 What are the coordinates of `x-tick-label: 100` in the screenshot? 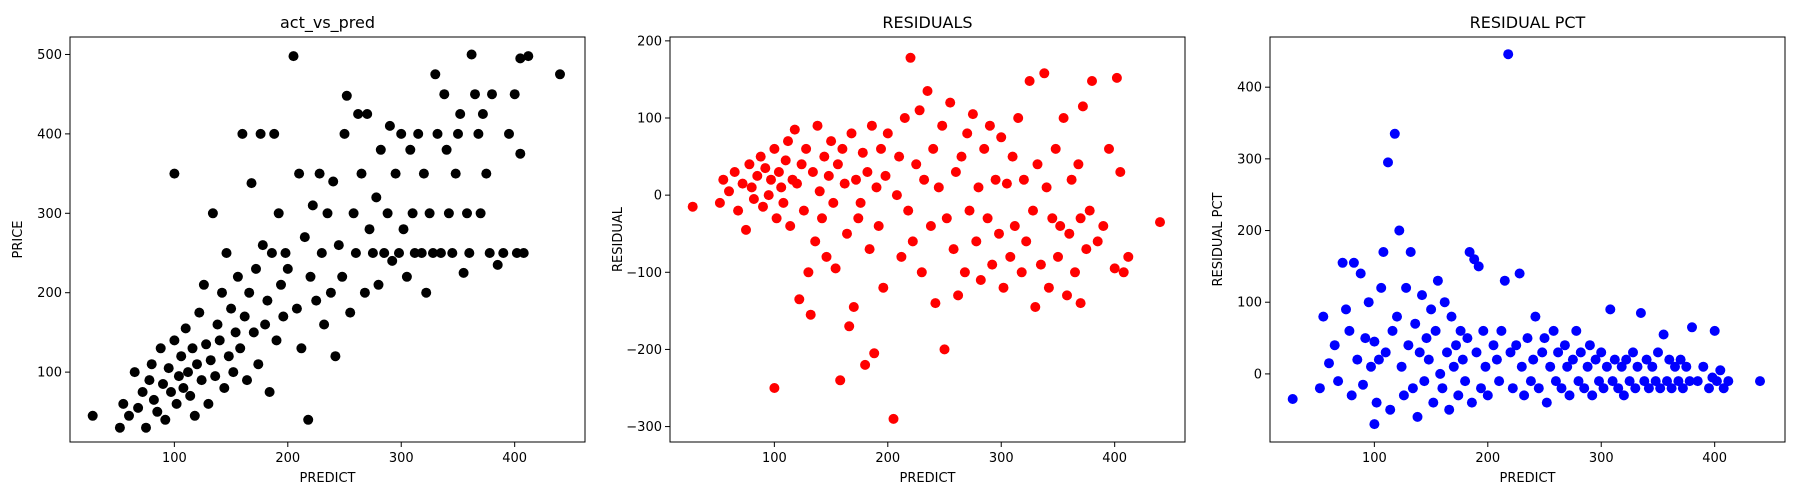 It's located at (774, 458).